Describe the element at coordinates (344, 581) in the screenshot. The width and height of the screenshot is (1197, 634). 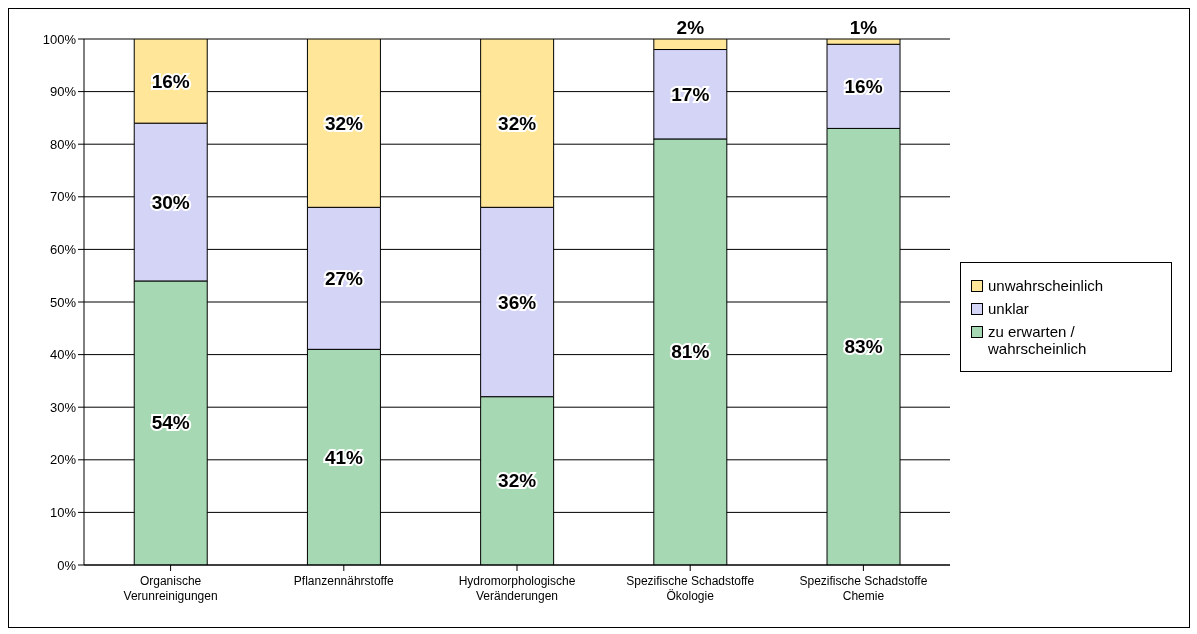
I see `x-tick-label: Pflanzennährstoffe` at that location.